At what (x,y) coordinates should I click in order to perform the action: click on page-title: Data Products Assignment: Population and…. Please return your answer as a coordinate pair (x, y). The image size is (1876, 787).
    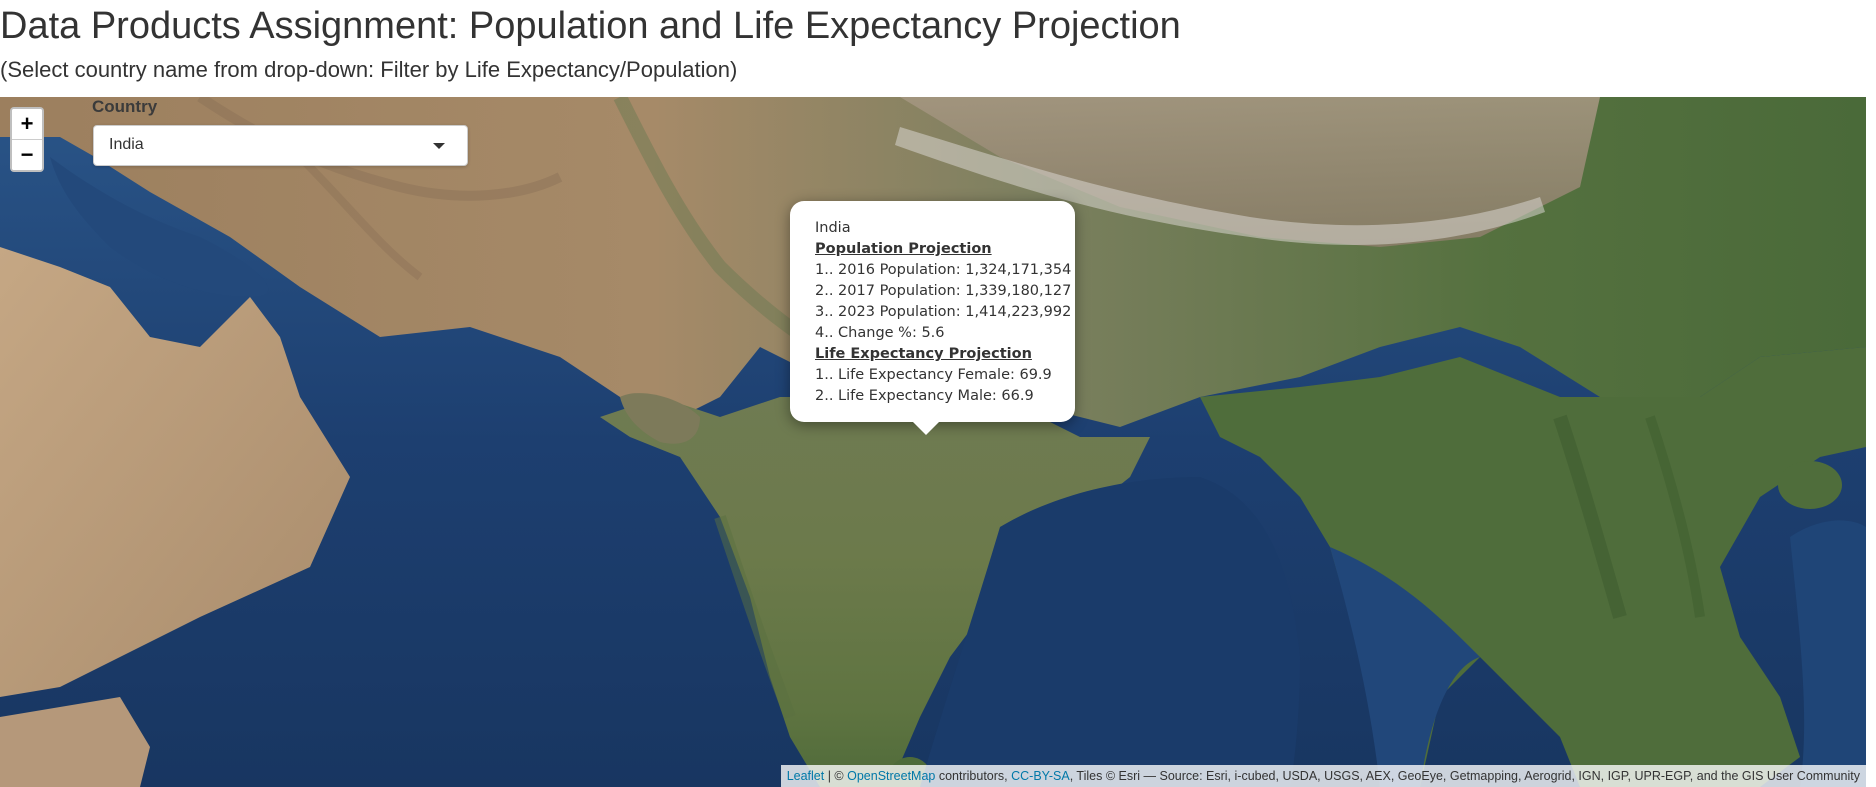
    Looking at the image, I should click on (590, 26).